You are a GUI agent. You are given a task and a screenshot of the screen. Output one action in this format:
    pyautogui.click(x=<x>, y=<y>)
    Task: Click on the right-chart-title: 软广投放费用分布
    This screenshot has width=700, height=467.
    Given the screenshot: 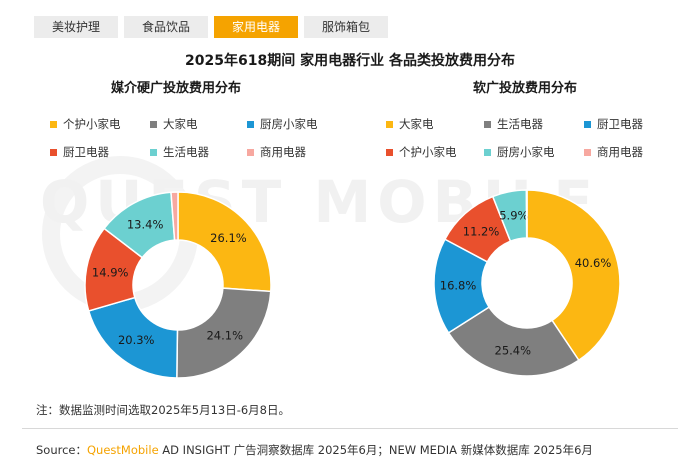 What is the action you would take?
    pyautogui.click(x=524, y=88)
    